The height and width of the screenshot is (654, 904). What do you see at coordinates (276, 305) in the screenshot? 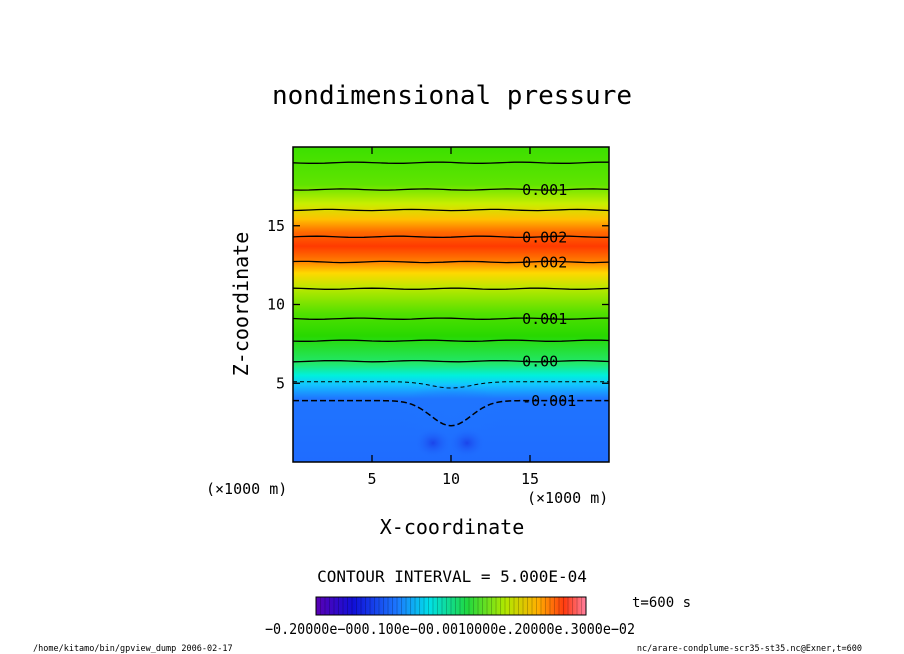
I see `y-tick-label: 10` at bounding box center [276, 305].